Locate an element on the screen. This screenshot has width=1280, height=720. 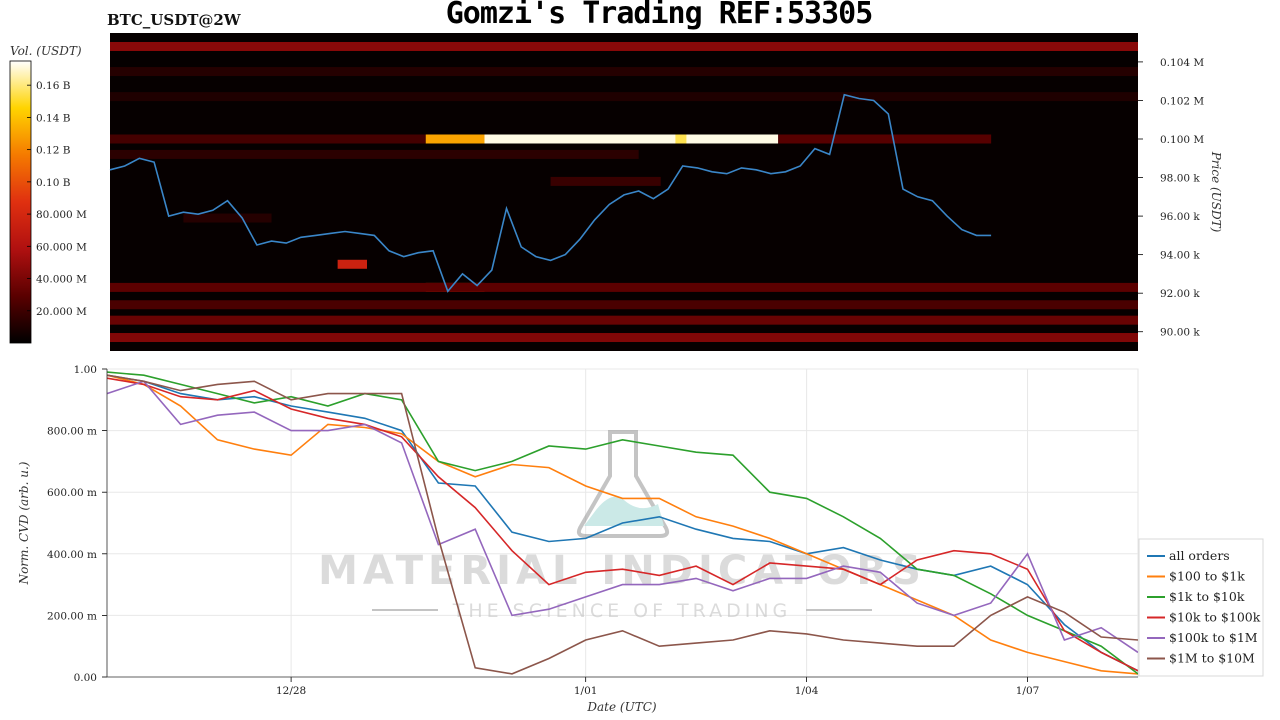
cvd-y-tick-label: 200.00 m is located at coordinates (72, 616).